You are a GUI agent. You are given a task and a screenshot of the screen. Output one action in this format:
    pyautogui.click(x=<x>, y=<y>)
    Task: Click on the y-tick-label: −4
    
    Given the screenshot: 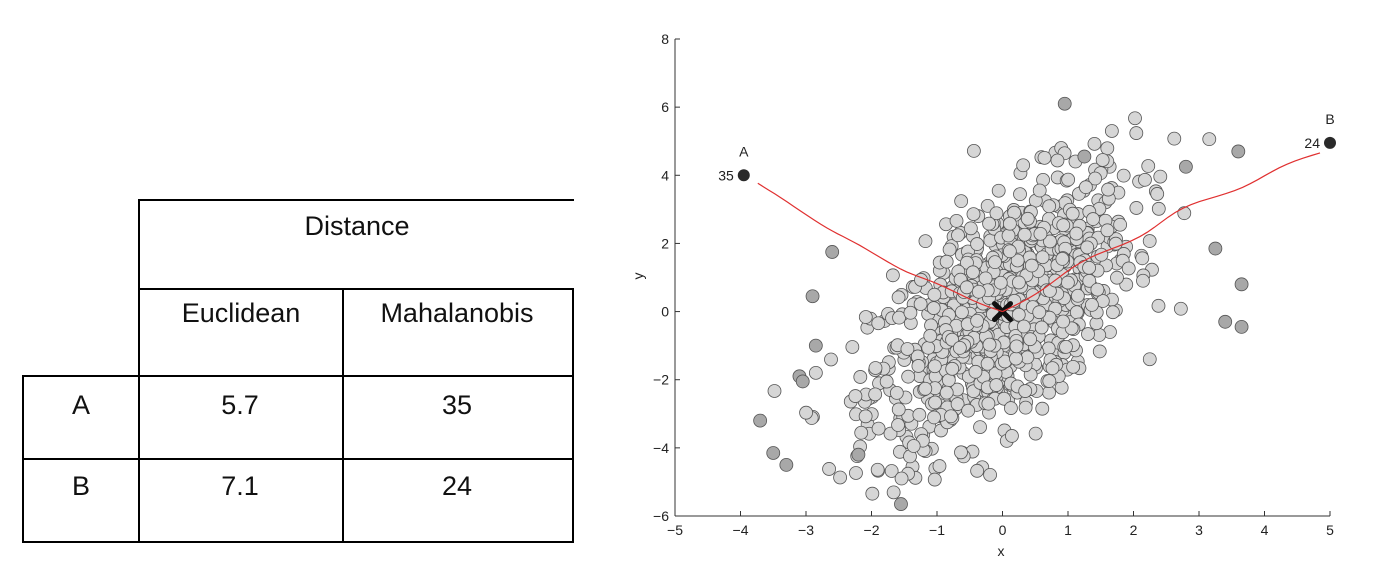 What is the action you would take?
    pyautogui.click(x=661, y=448)
    